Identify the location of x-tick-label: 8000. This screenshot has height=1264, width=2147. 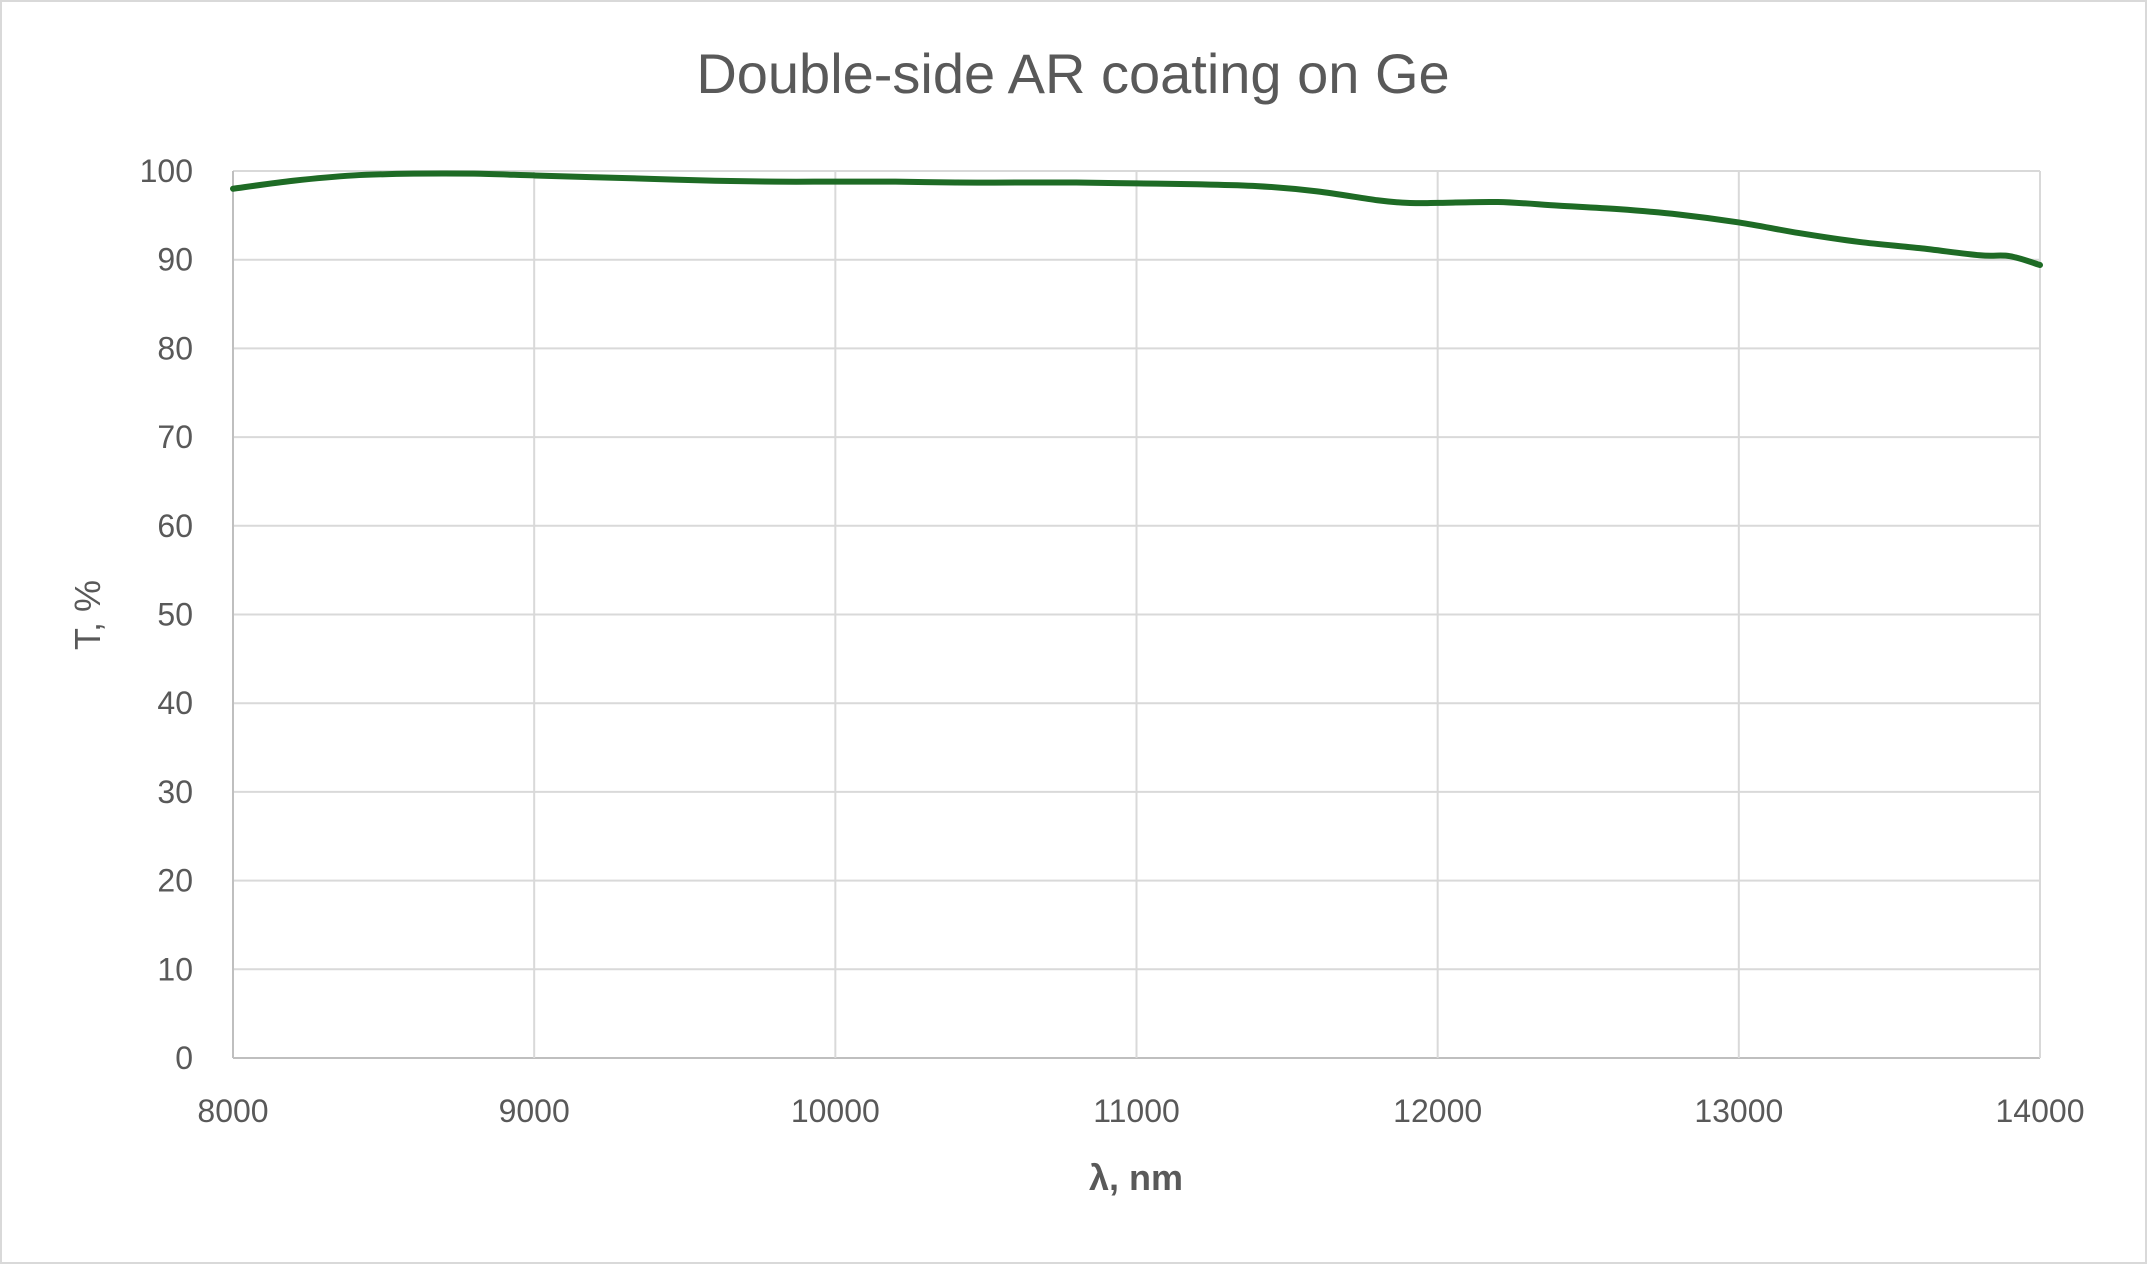
(232, 1111).